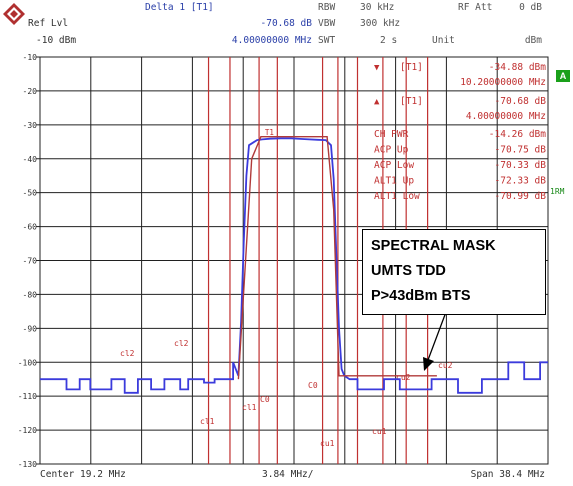  I want to click on swt-value: 2 s, so click(389, 40).